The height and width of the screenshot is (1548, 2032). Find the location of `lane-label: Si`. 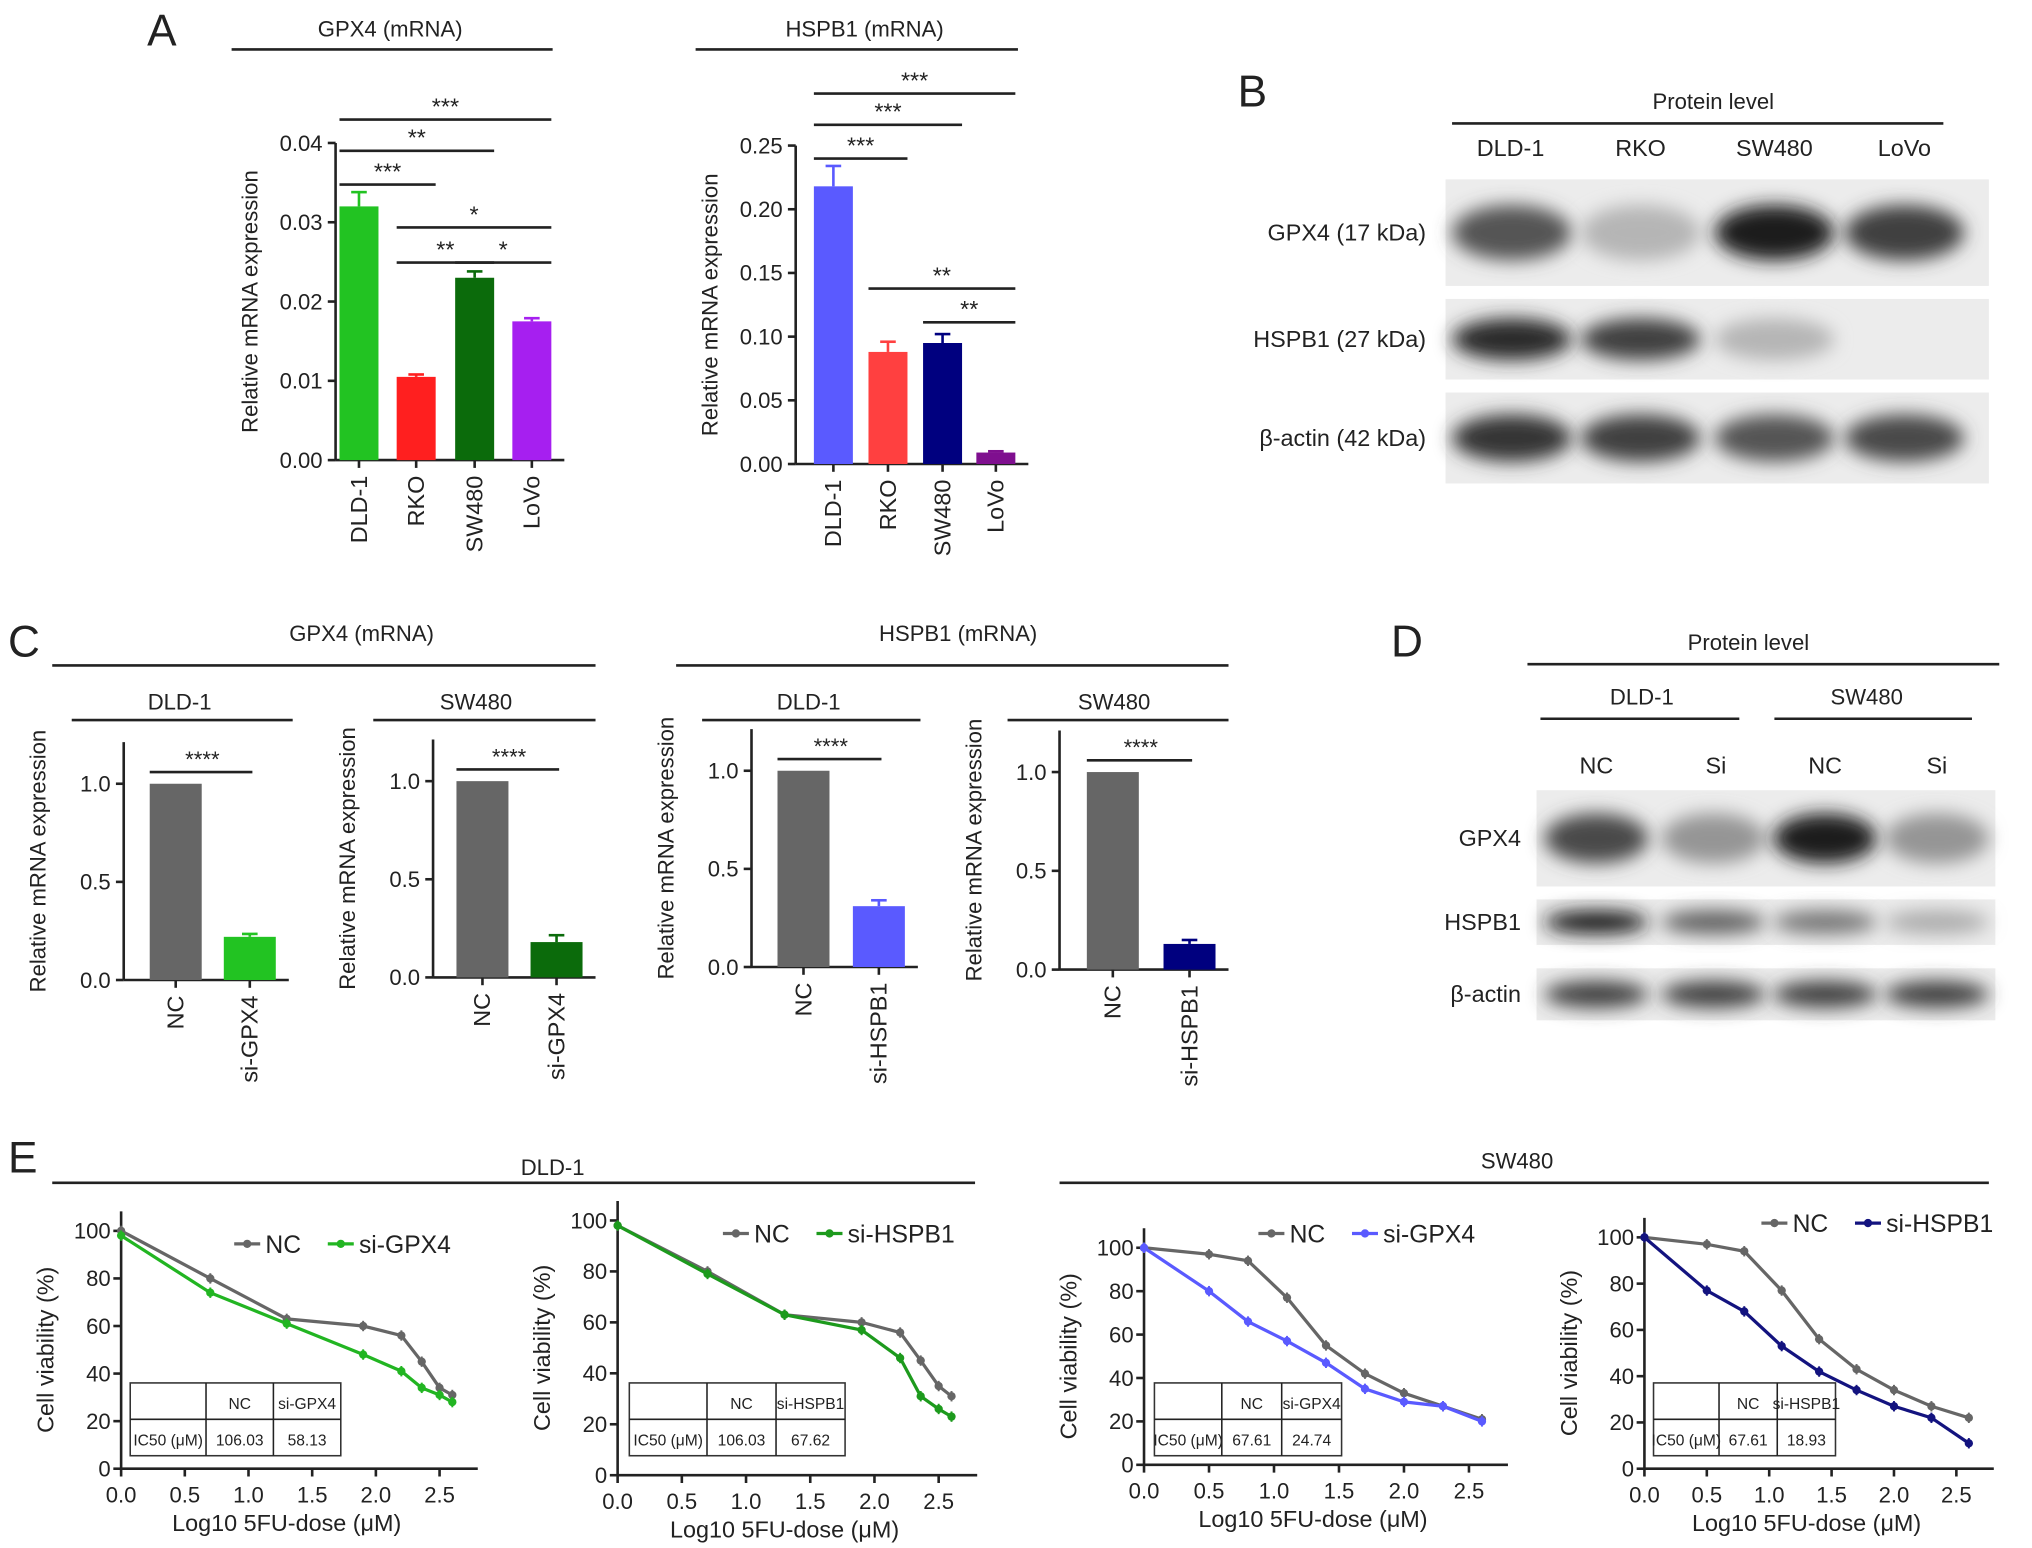

lane-label: Si is located at coordinates (1936, 765).